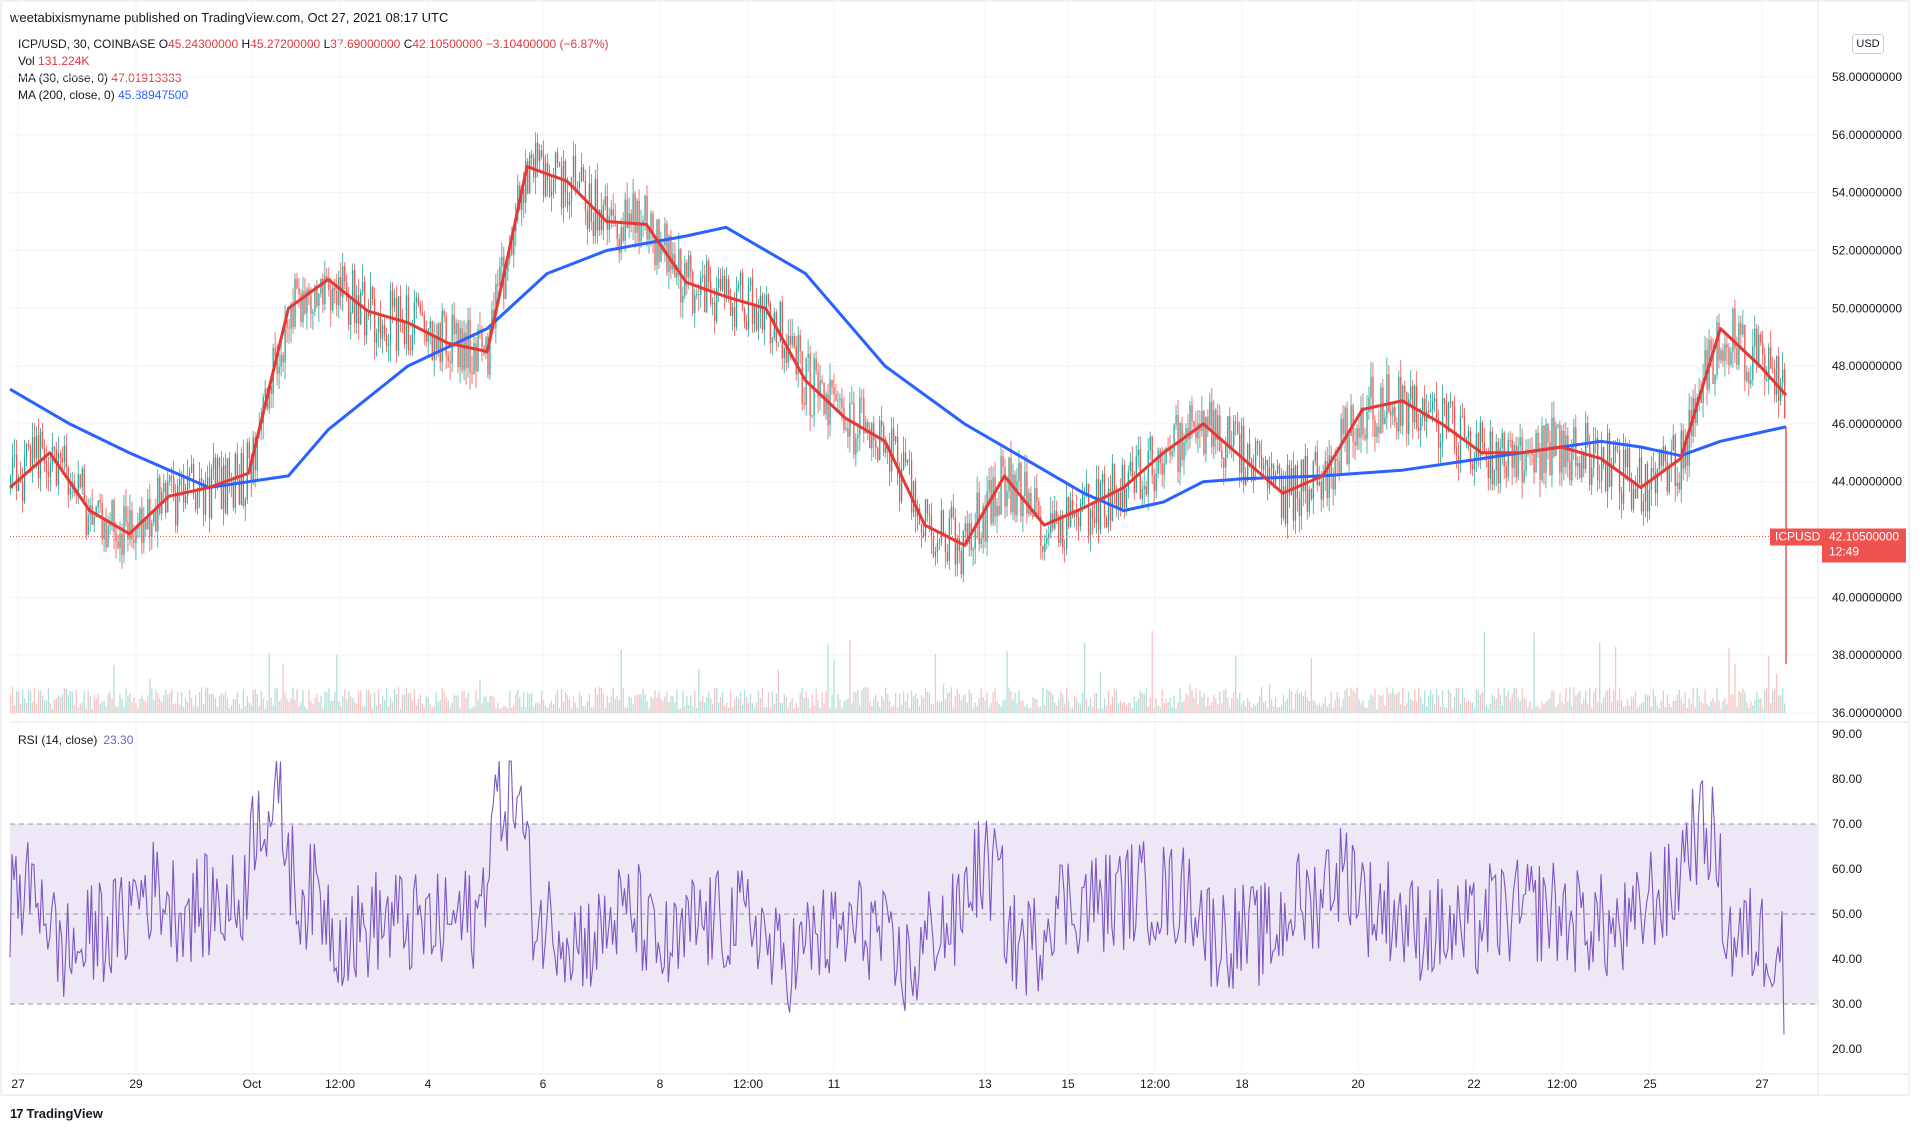  Describe the element at coordinates (1798, 537) in the screenshot. I see `price-badge-symbol: ICPUSD` at that location.